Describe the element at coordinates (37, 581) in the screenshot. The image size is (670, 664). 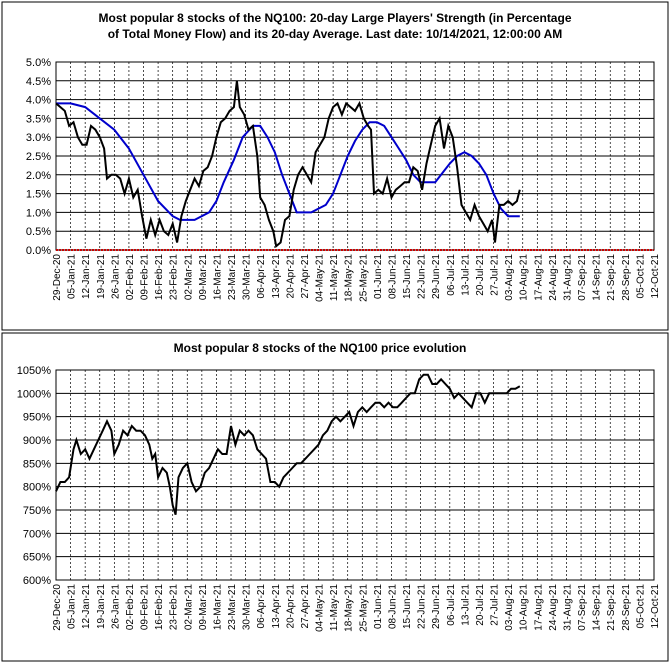
I see `y-tick-label: 600%` at that location.